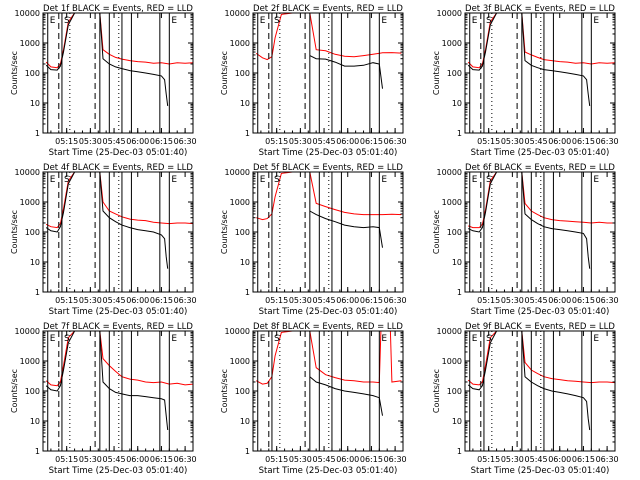  Describe the element at coordinates (118, 168) in the screenshot. I see `panel-title: Det 4f BLACK = Events, RED = LLD` at that location.